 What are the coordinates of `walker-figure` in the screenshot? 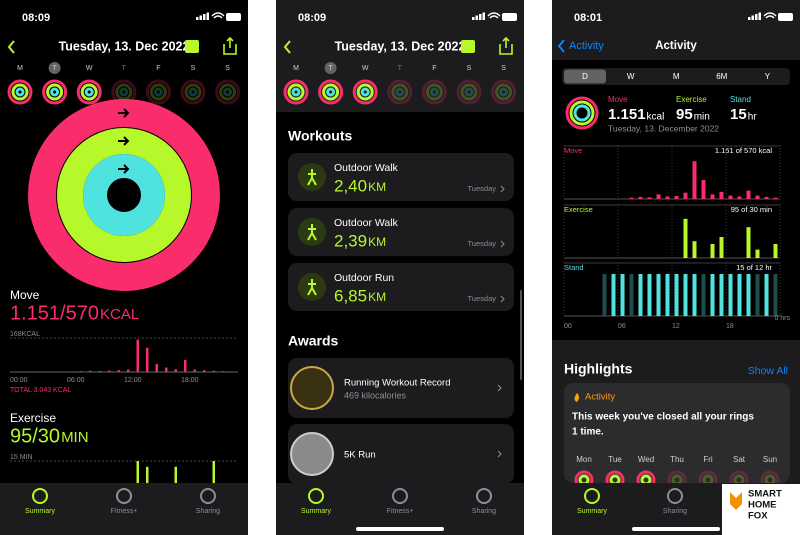 It's located at (312, 177).